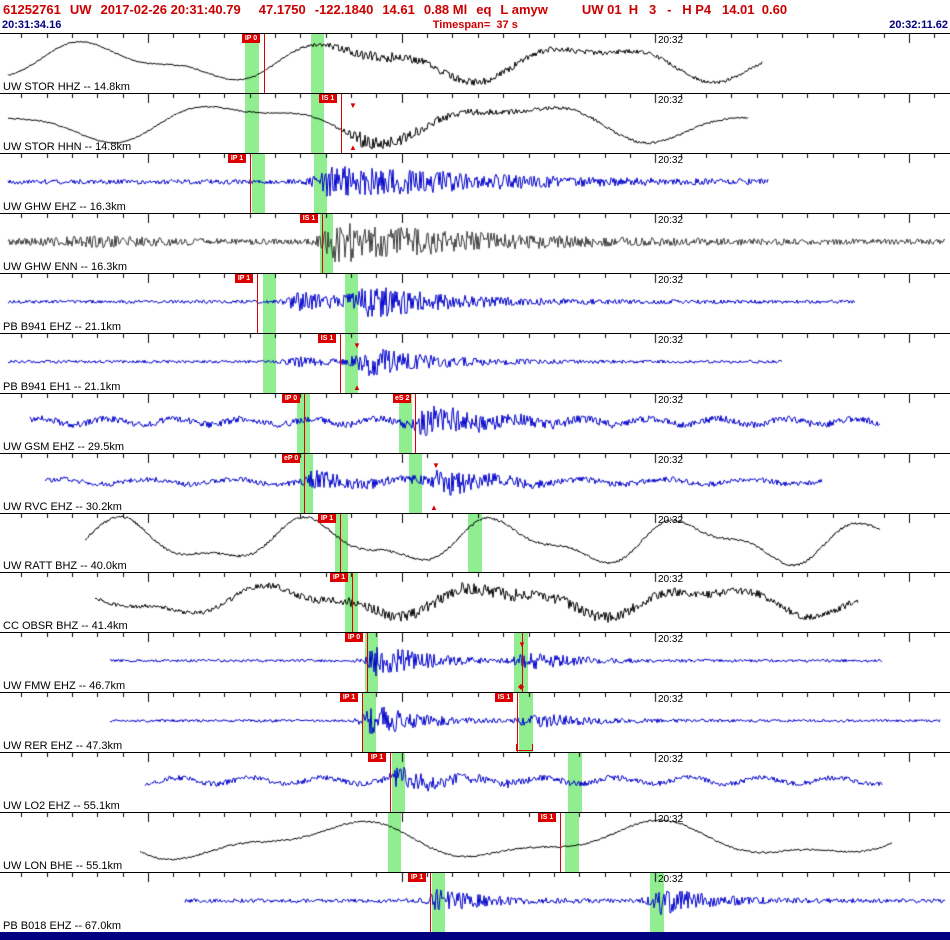  What do you see at coordinates (344, 9) in the screenshot?
I see `event-longitude: -122.1840` at bounding box center [344, 9].